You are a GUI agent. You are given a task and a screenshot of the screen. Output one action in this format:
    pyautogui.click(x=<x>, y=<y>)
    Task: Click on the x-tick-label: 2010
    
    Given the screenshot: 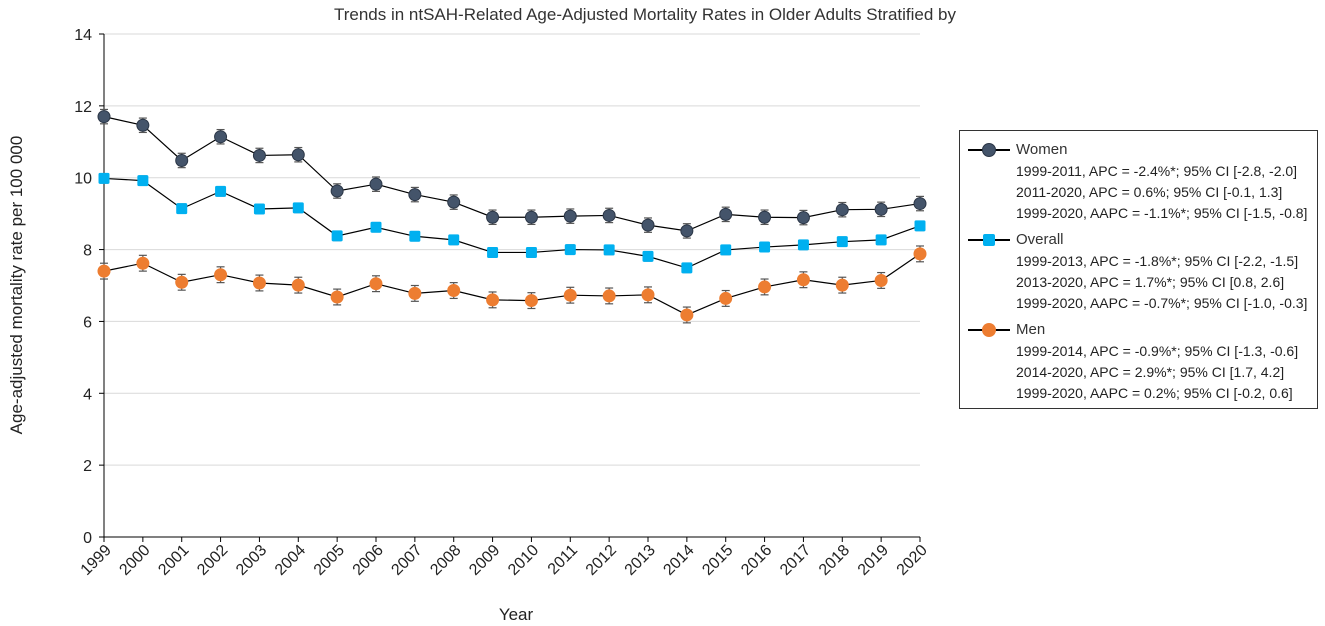 What is the action you would take?
    pyautogui.click(x=523, y=560)
    